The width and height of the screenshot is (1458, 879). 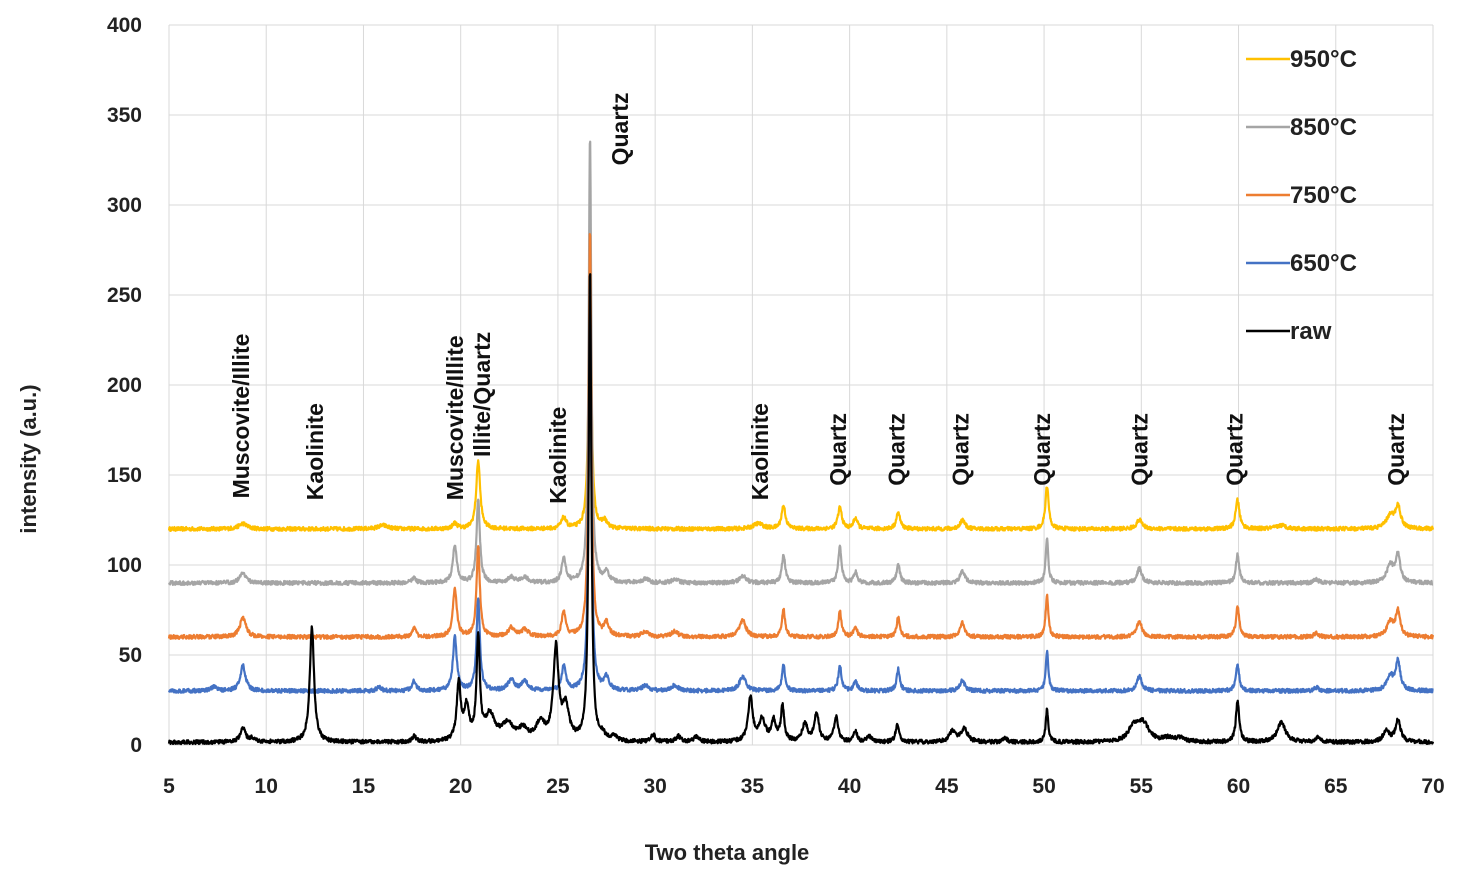 What do you see at coordinates (364, 786) in the screenshot?
I see `x-tick-label: 15` at bounding box center [364, 786].